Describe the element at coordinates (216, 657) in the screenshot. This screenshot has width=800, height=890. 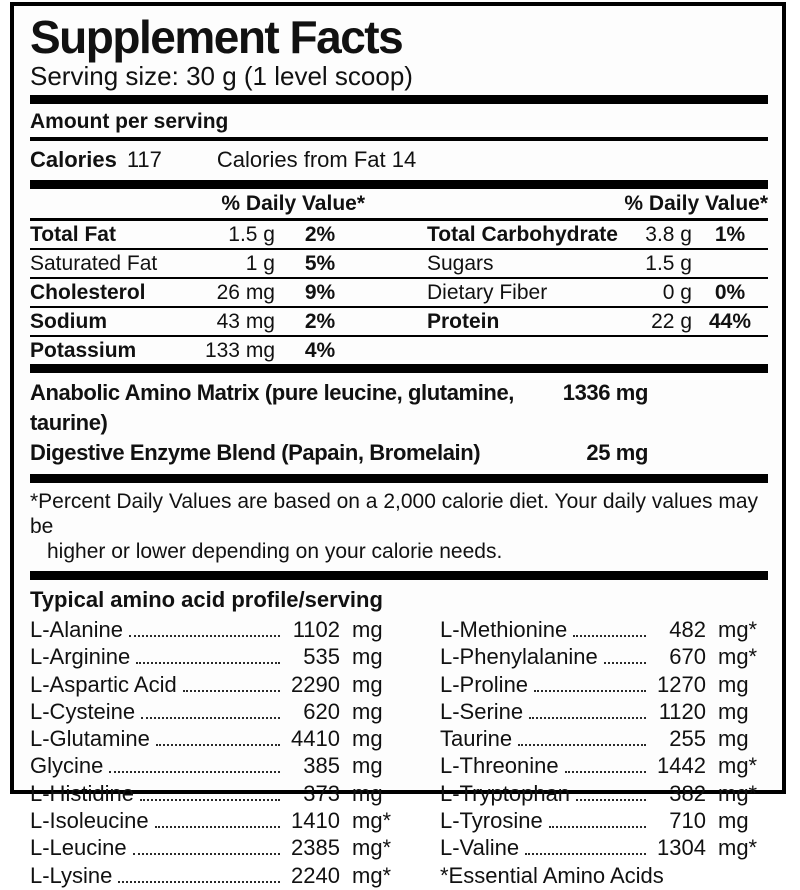
I see `list-item: L-Arginine 535 mg` at that location.